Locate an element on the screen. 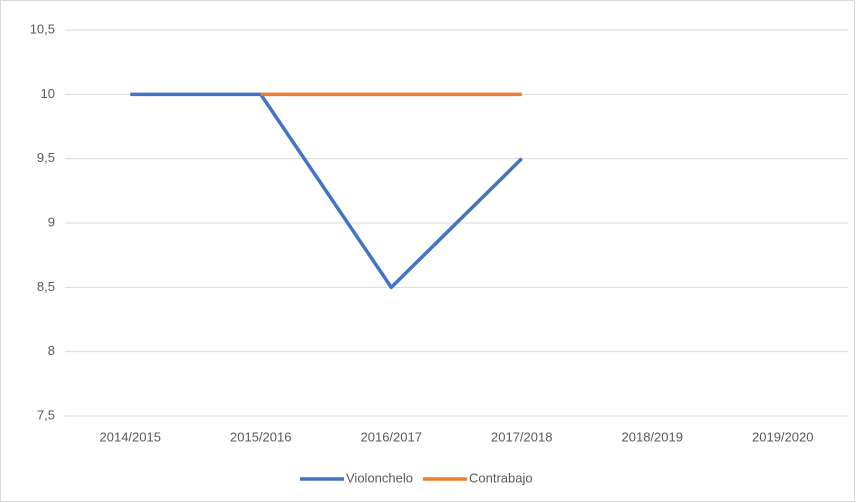 The image size is (856, 503). legend-label: Contrabajo is located at coordinates (501, 477).